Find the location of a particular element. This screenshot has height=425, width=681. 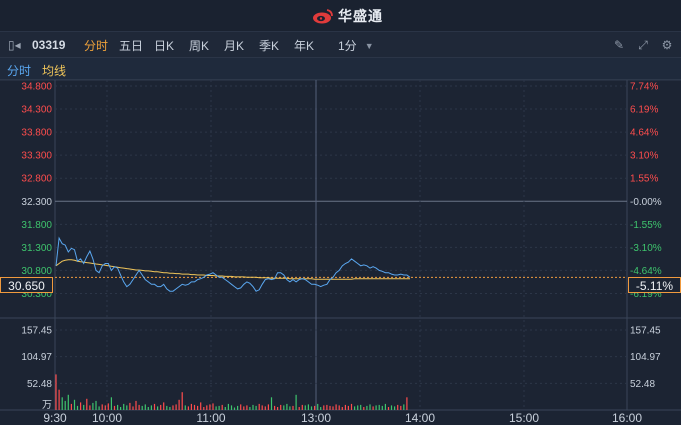

collapse-sidebar-icon: ▯◂ is located at coordinates (14, 45).